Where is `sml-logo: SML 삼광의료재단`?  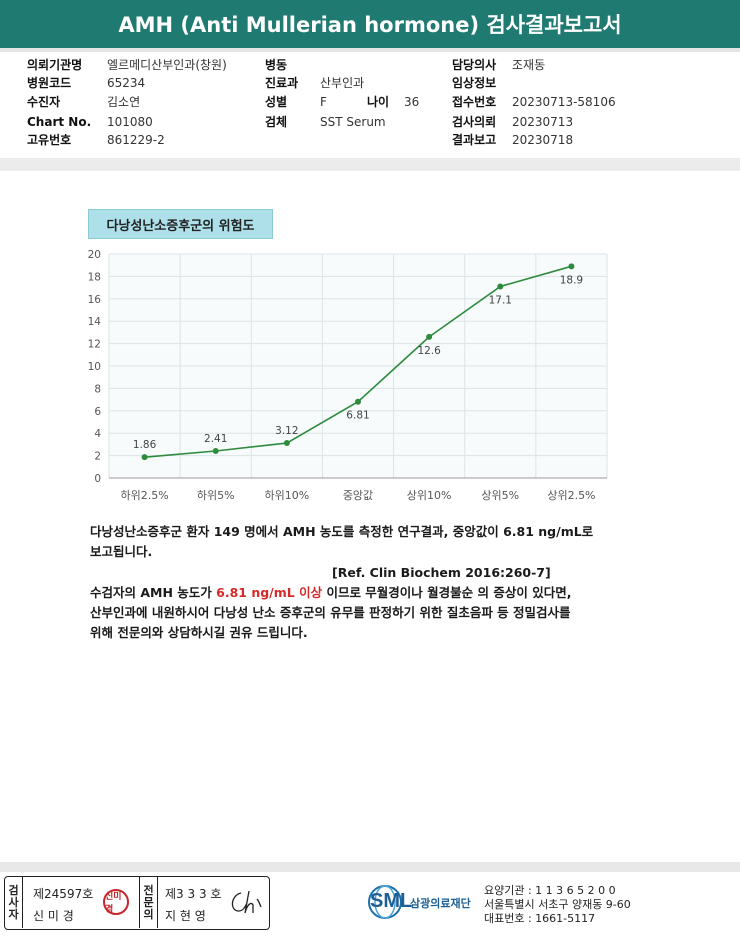 sml-logo: SML 삼광의료재단 is located at coordinates (424, 906).